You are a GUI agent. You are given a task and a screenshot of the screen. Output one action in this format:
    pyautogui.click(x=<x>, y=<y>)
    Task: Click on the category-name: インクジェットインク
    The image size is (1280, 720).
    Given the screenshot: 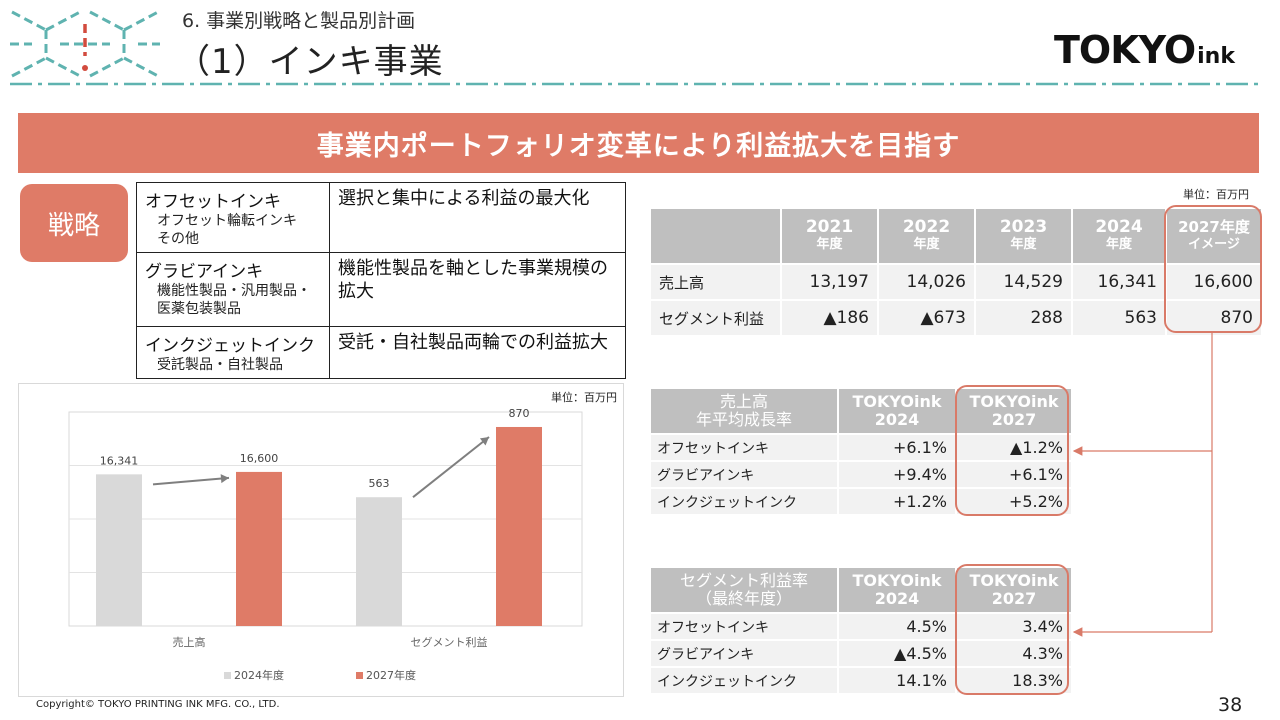 What is the action you would take?
    pyautogui.click(x=230, y=346)
    